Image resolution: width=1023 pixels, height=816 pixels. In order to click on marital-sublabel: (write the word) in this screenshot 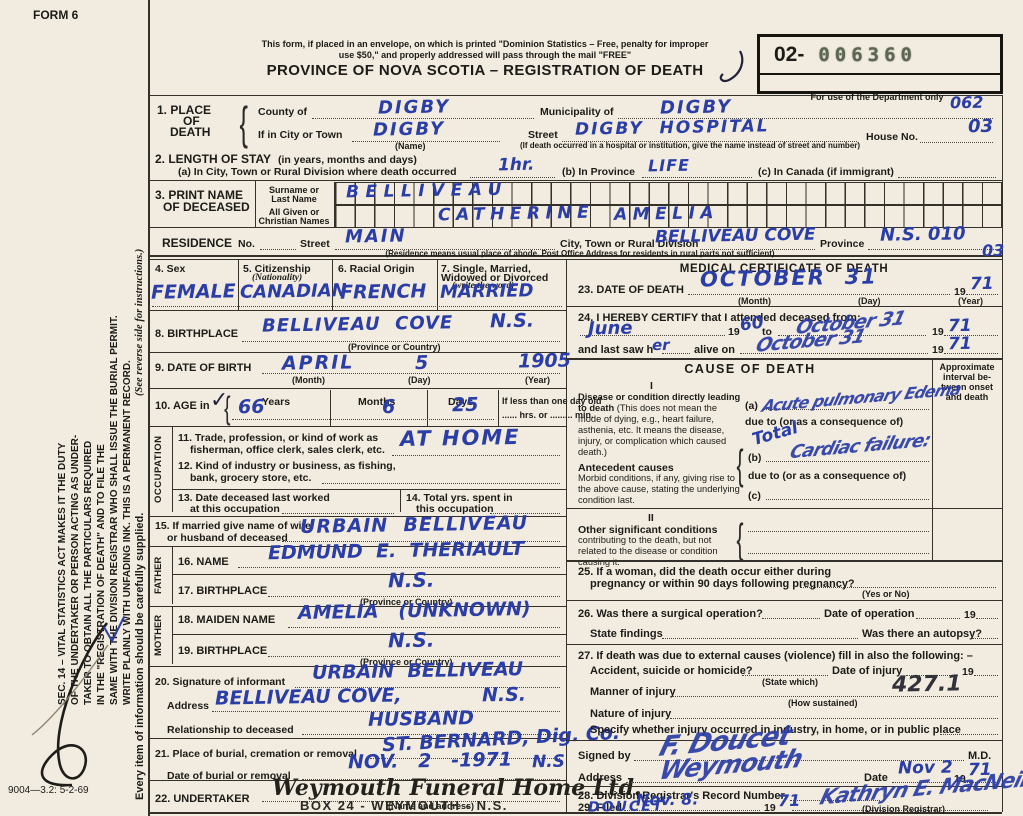, I will do `click(483, 286)`.